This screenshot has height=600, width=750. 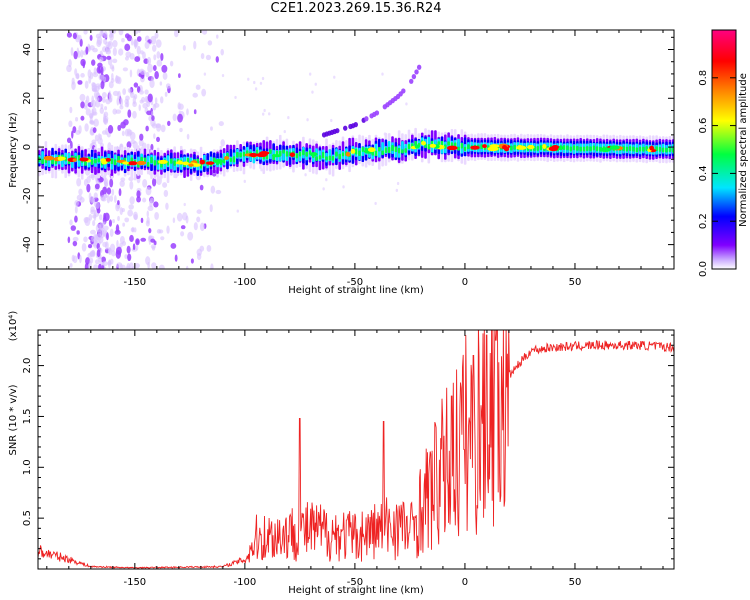 What do you see at coordinates (356, 590) in the screenshot?
I see `snr-x-axis-label: Height of straight line (km)` at bounding box center [356, 590].